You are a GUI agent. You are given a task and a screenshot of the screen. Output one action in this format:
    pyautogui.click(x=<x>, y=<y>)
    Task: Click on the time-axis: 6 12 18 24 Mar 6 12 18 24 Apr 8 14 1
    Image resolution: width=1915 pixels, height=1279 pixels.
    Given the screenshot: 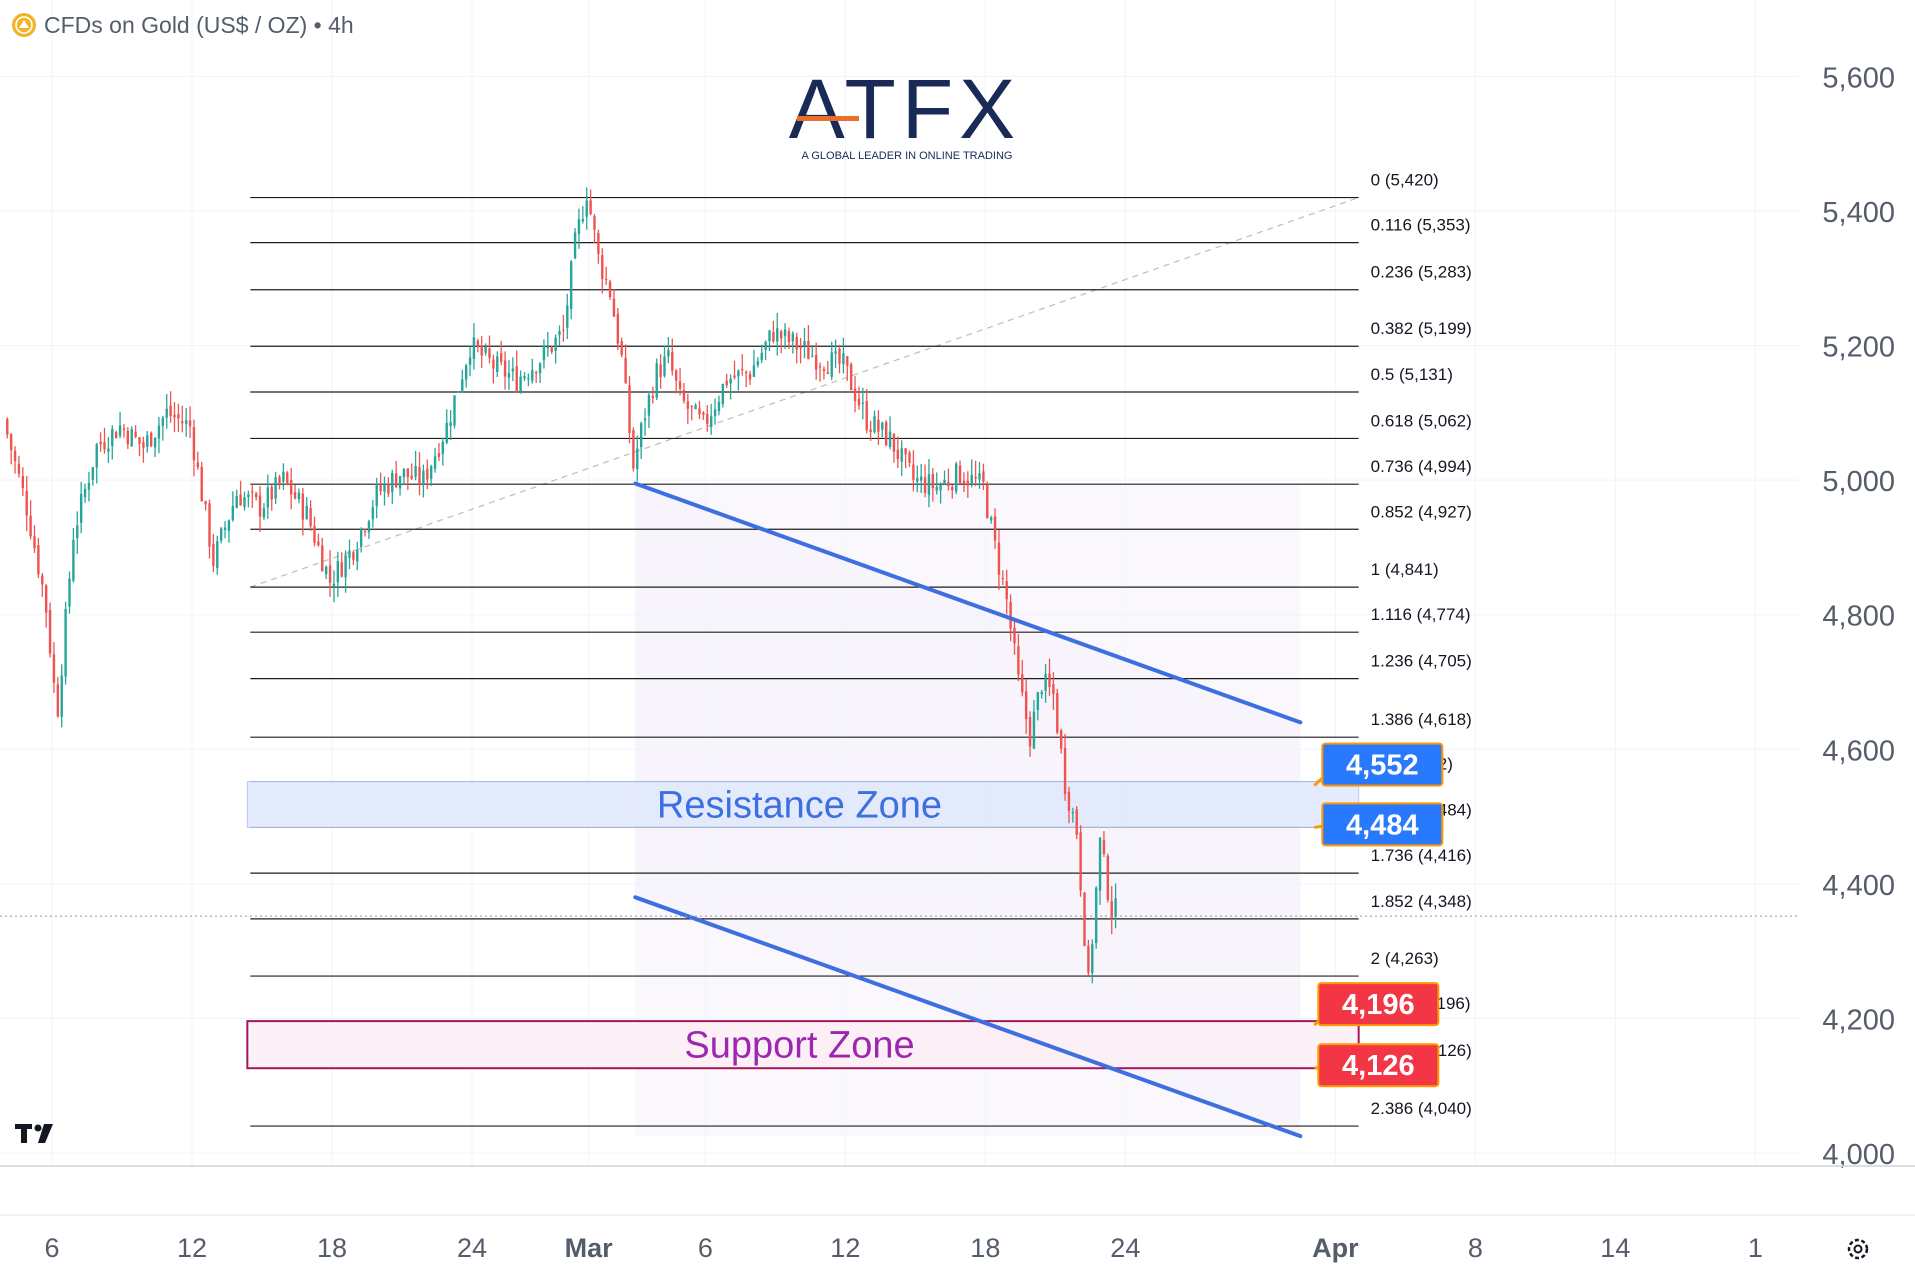 What is the action you would take?
    pyautogui.click(x=957, y=1214)
    